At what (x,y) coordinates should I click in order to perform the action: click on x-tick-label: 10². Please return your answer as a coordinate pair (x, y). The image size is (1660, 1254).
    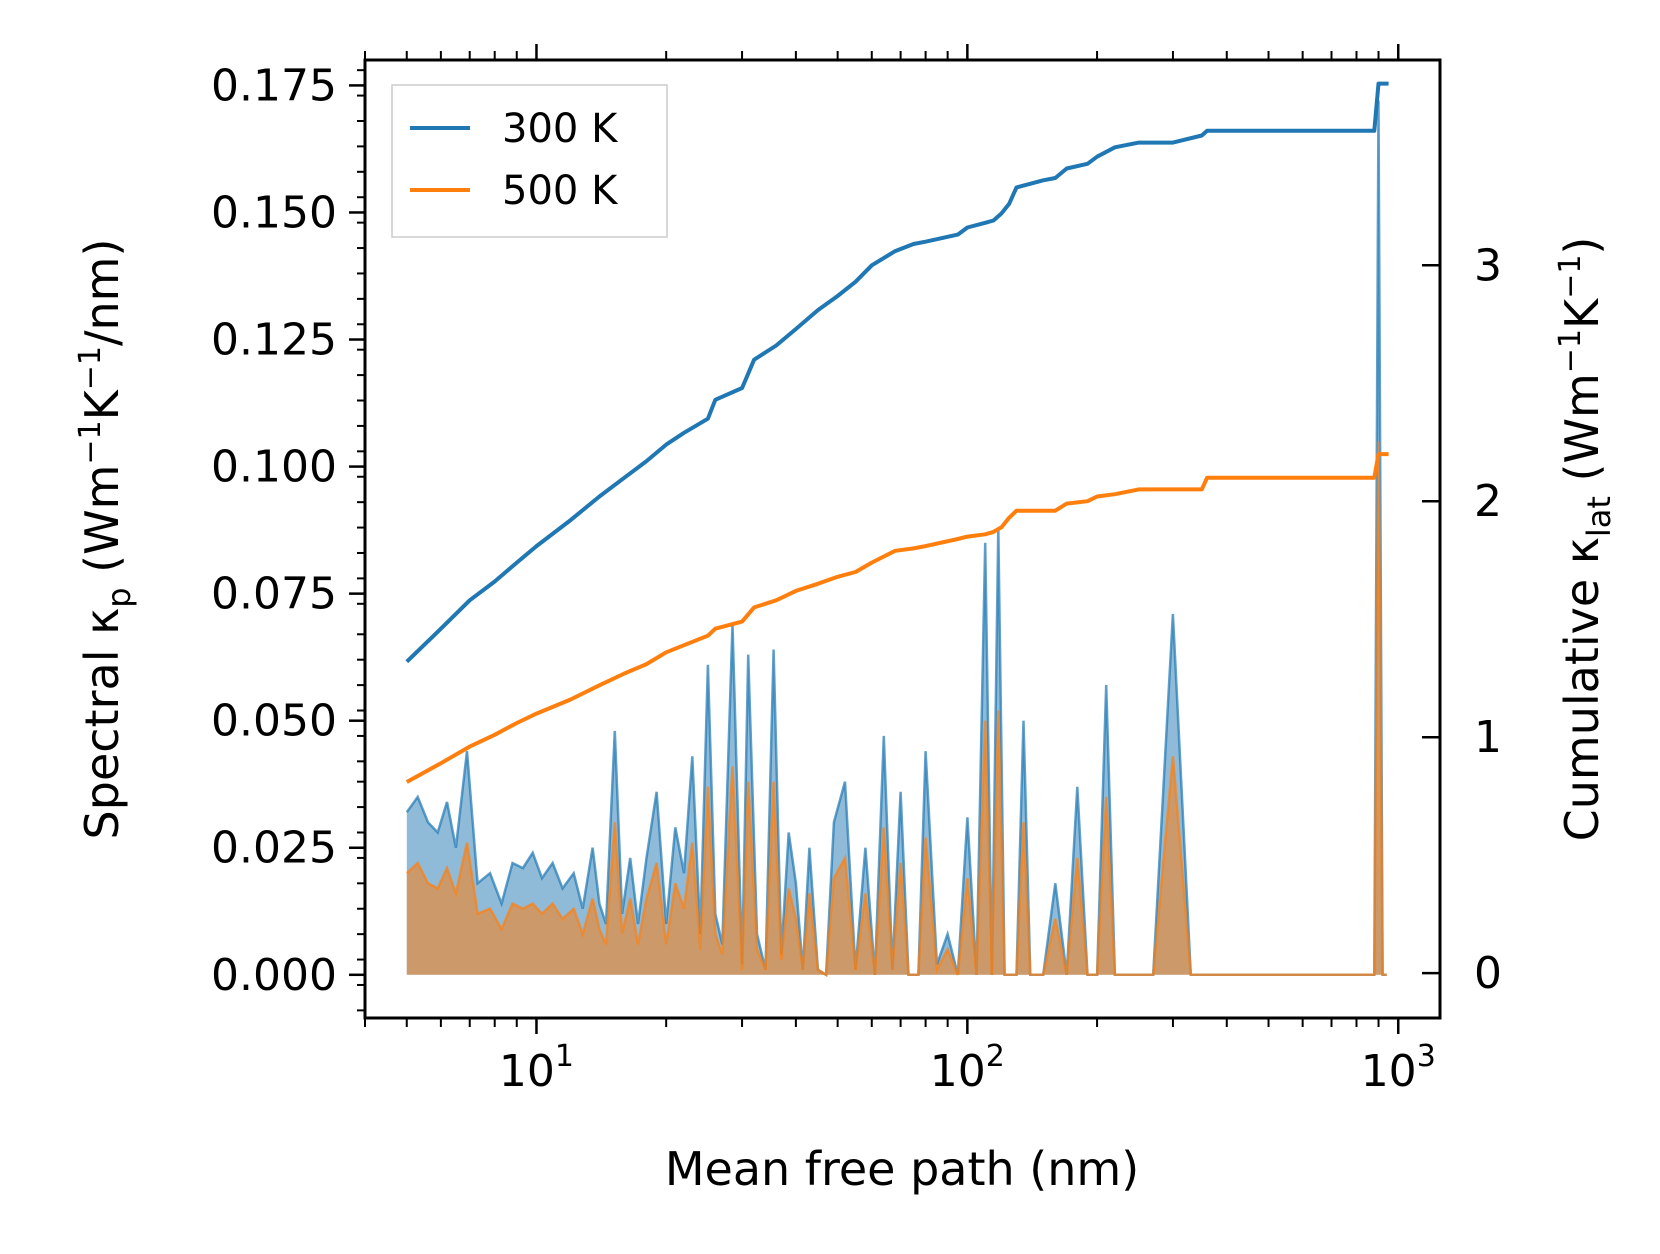
    Looking at the image, I should click on (967, 1068).